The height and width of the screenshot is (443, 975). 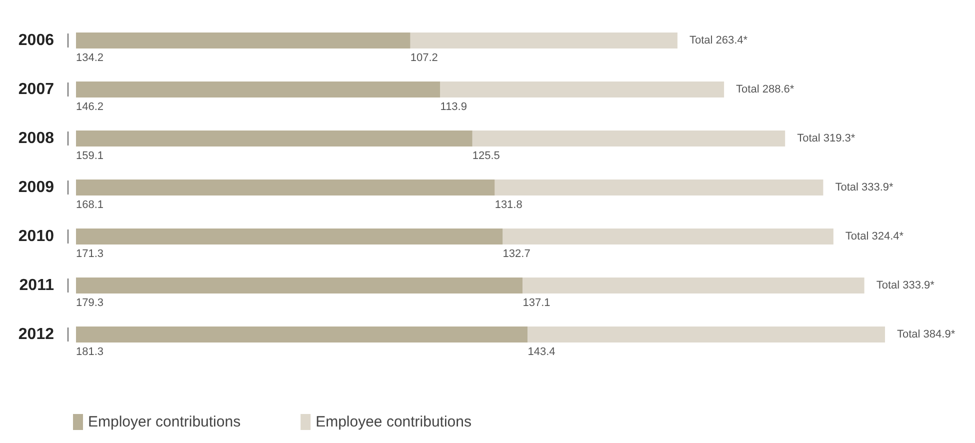 What do you see at coordinates (90, 254) in the screenshot?
I see `data-label: 171.3` at bounding box center [90, 254].